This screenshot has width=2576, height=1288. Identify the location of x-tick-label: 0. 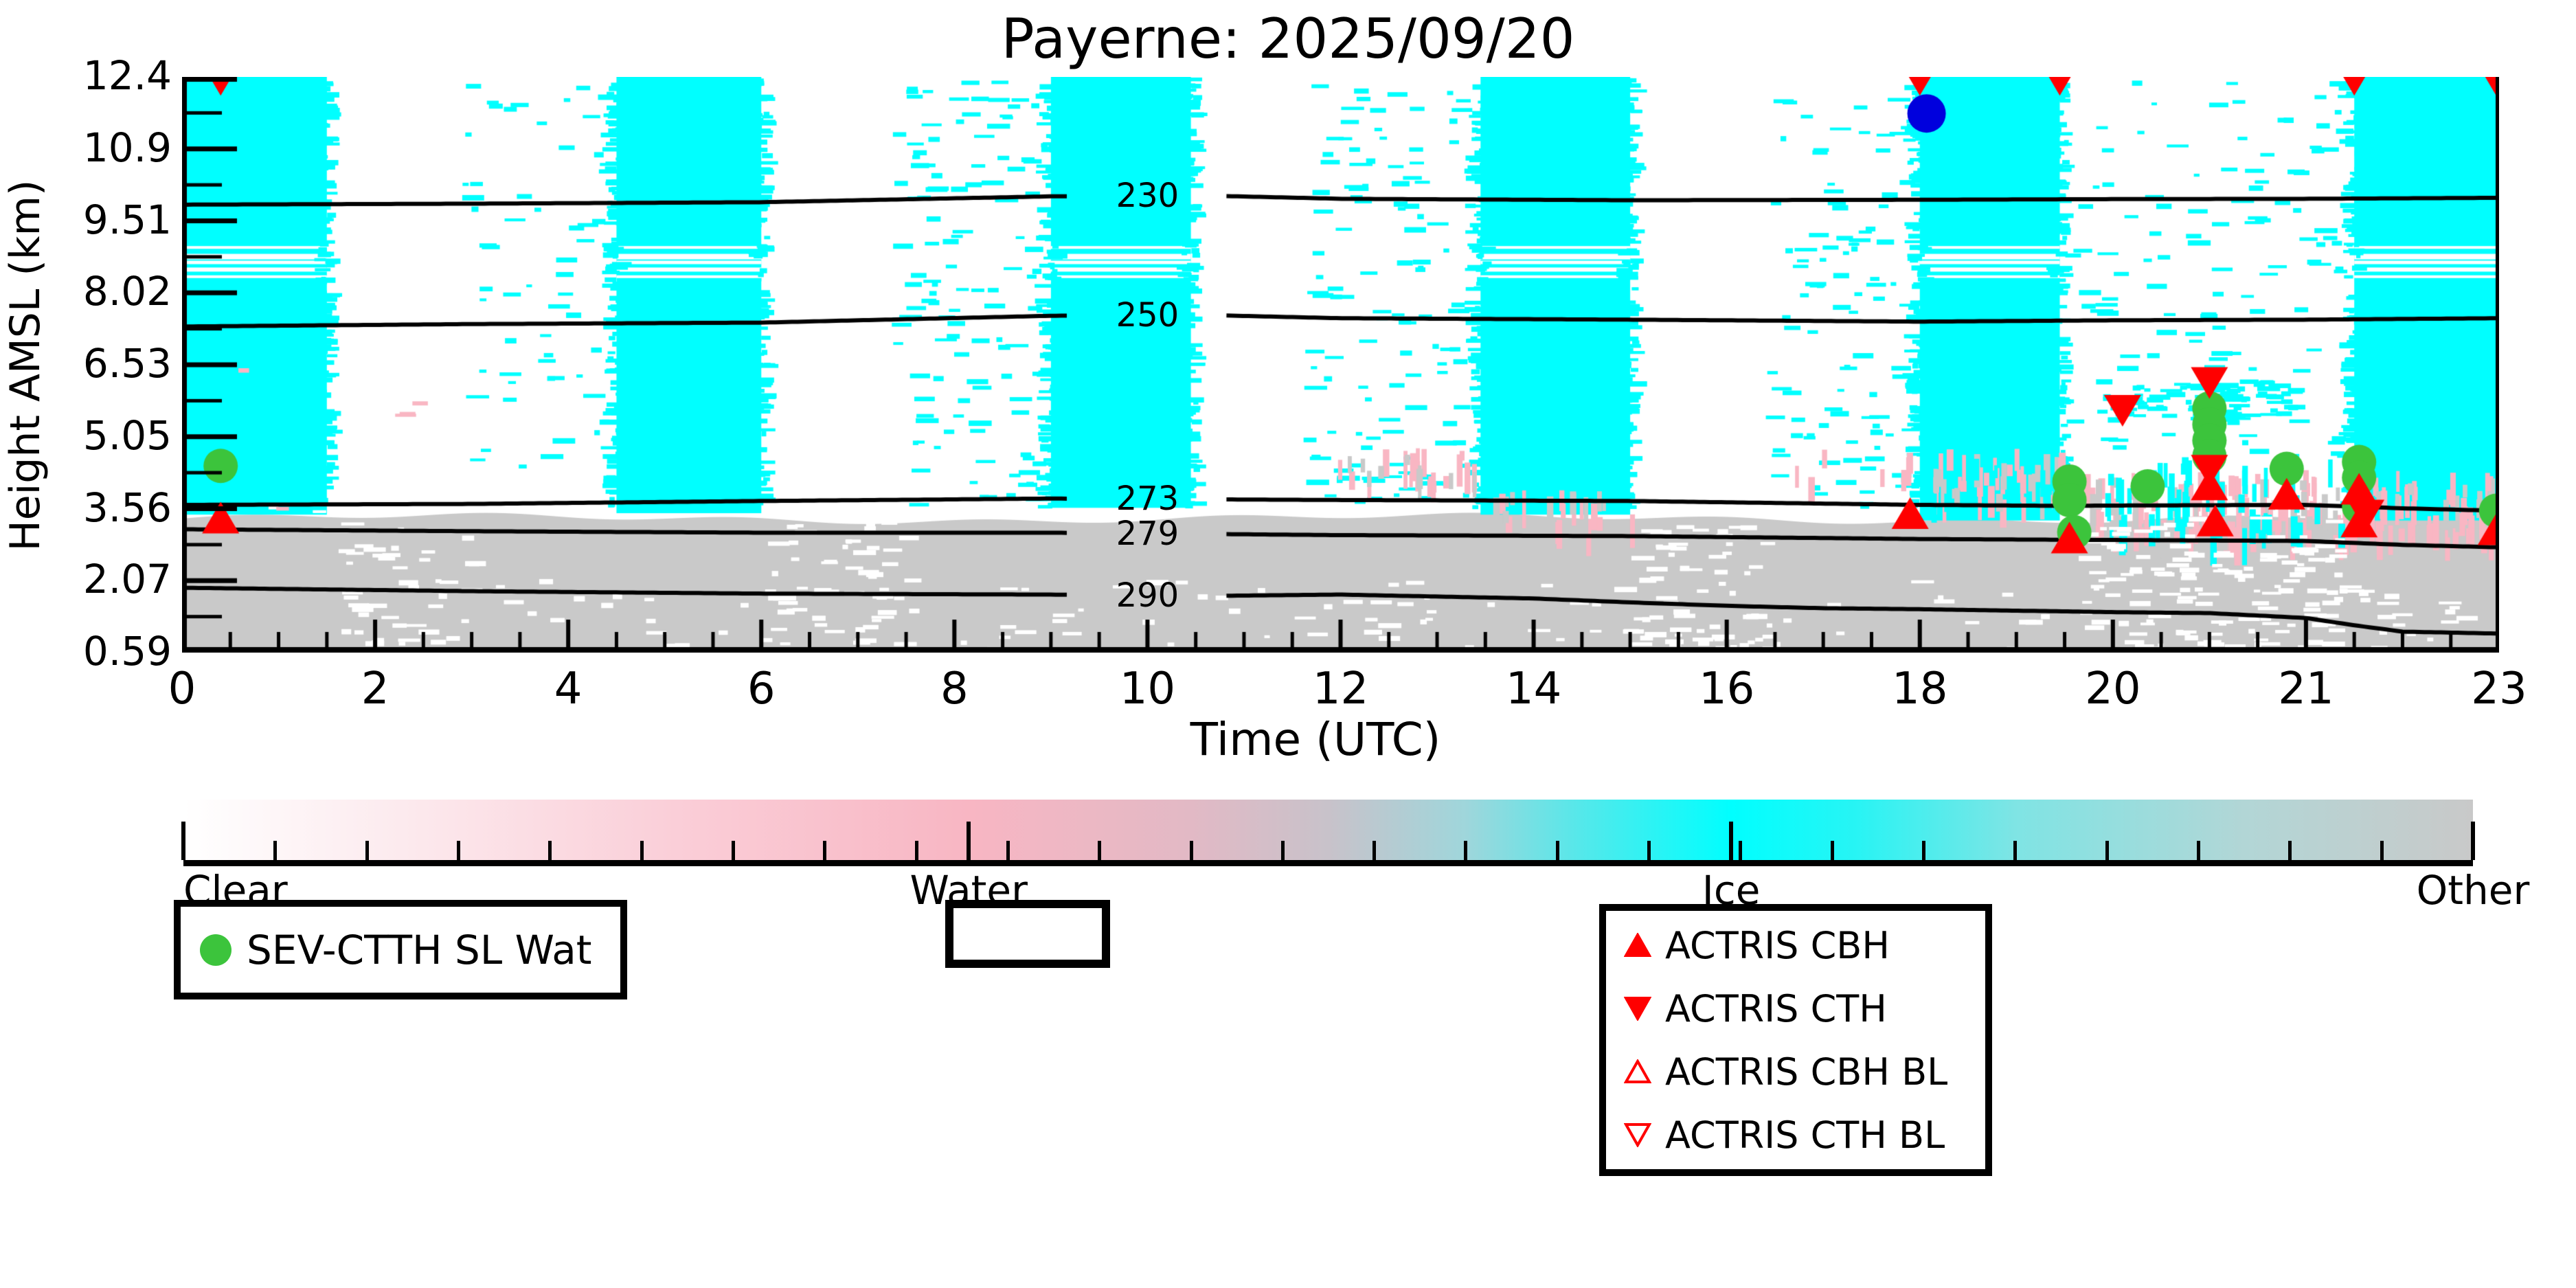
(182, 689).